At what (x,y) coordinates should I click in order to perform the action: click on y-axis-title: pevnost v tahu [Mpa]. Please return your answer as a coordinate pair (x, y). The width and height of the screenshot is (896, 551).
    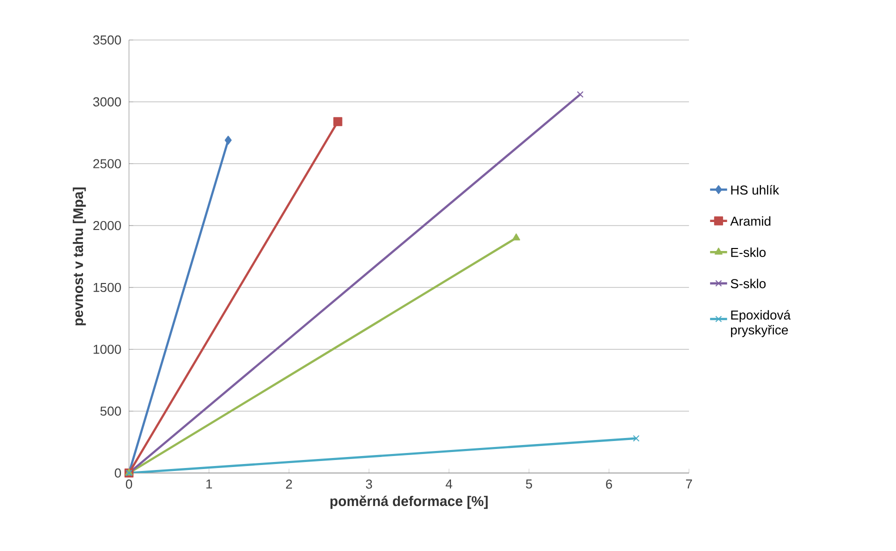
    Looking at the image, I should click on (79, 257).